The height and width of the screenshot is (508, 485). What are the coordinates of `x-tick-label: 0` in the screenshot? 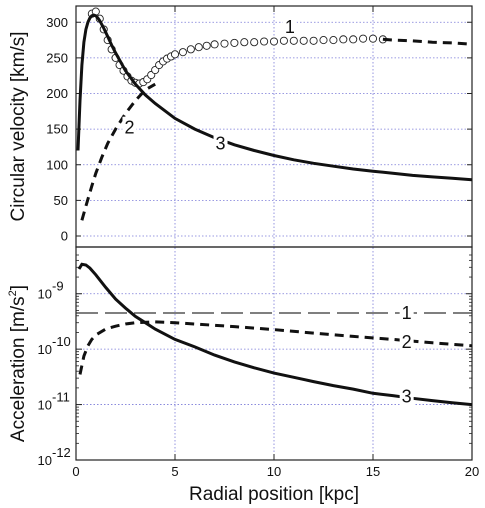 It's located at (75, 471).